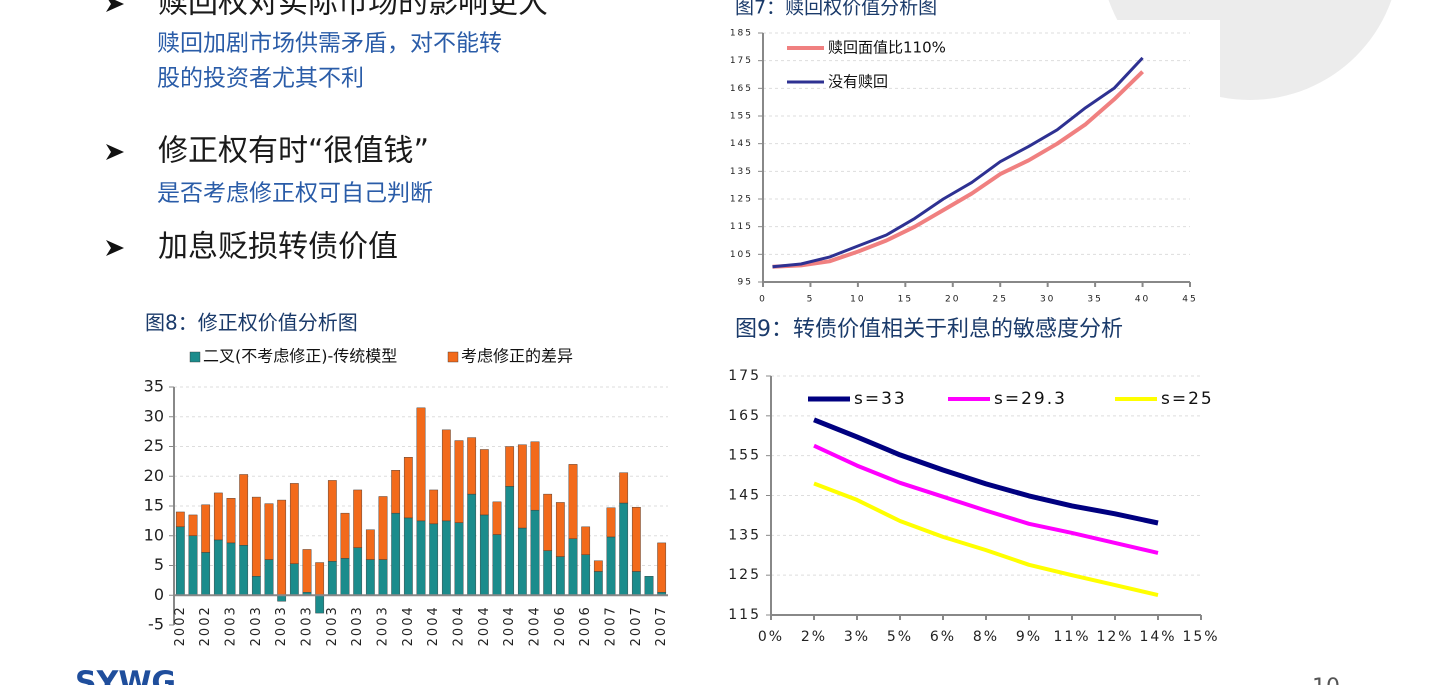 The width and height of the screenshot is (1436, 685). Describe the element at coordinates (1200, 637) in the screenshot. I see `x-tick-label: 15%` at that location.